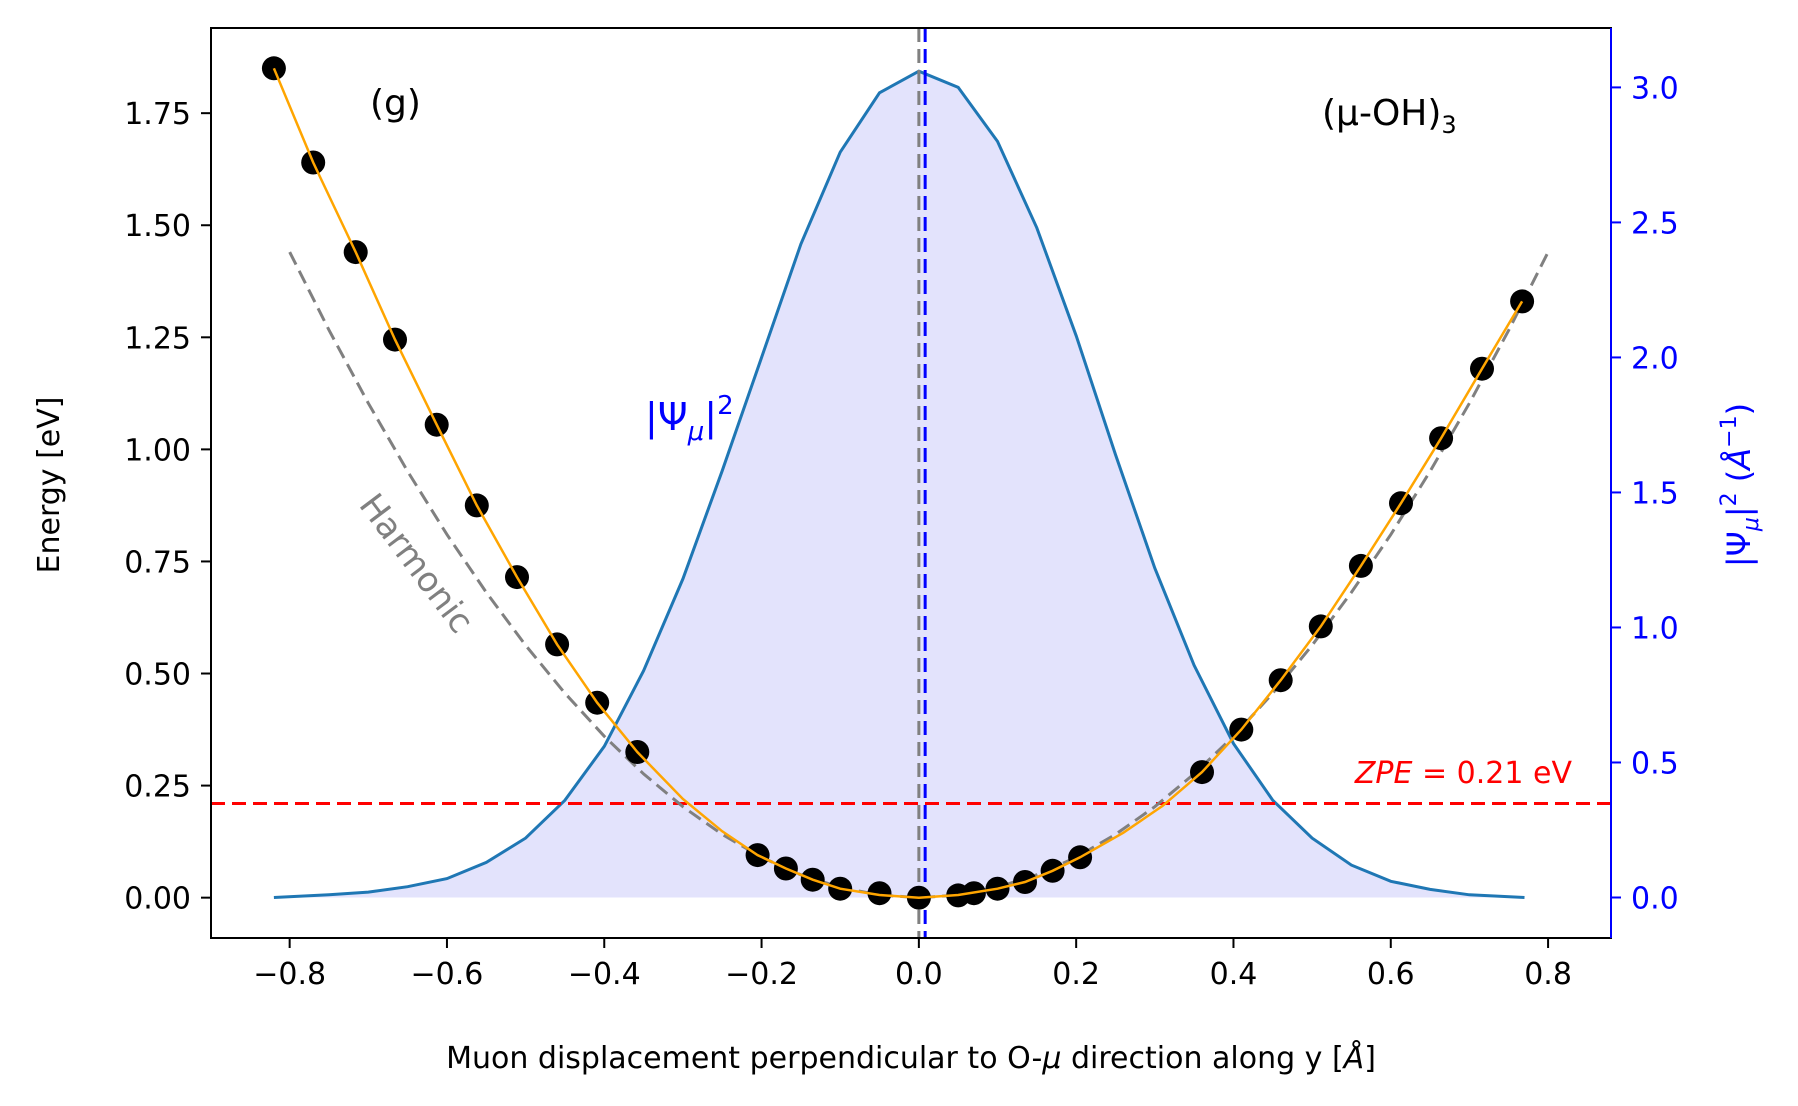 The image size is (1798, 1106). I want to click on y2-tick-label: 2.5, so click(1655, 223).